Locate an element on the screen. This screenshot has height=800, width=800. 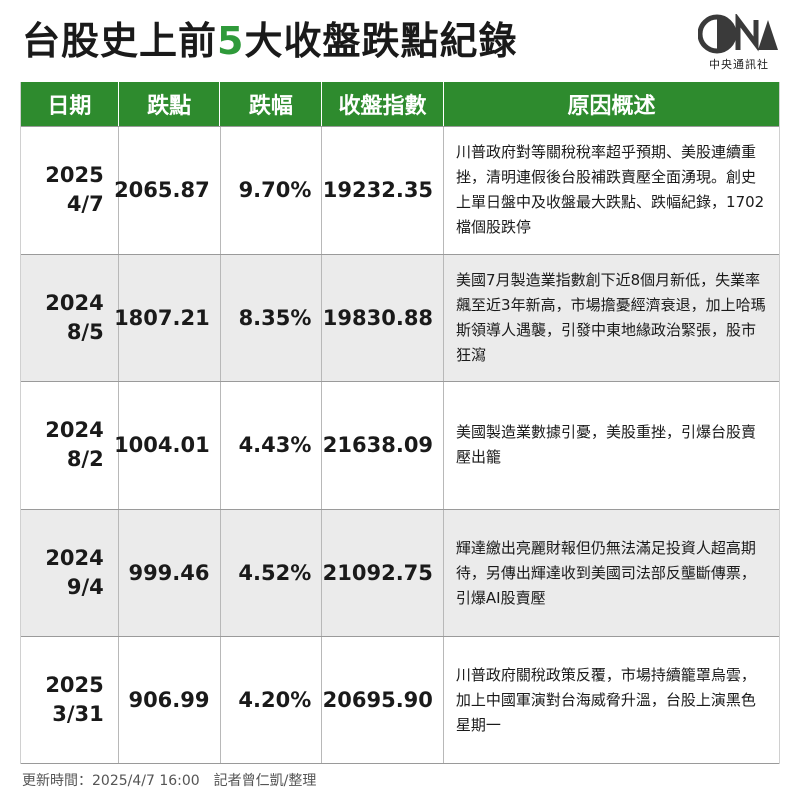
cell-month-day: 4/7 is located at coordinates (85, 204).